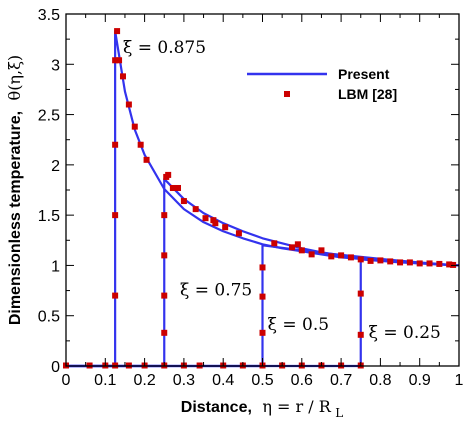 The height and width of the screenshot is (423, 469). I want to click on y-tick-label: 1.5, so click(49, 216).